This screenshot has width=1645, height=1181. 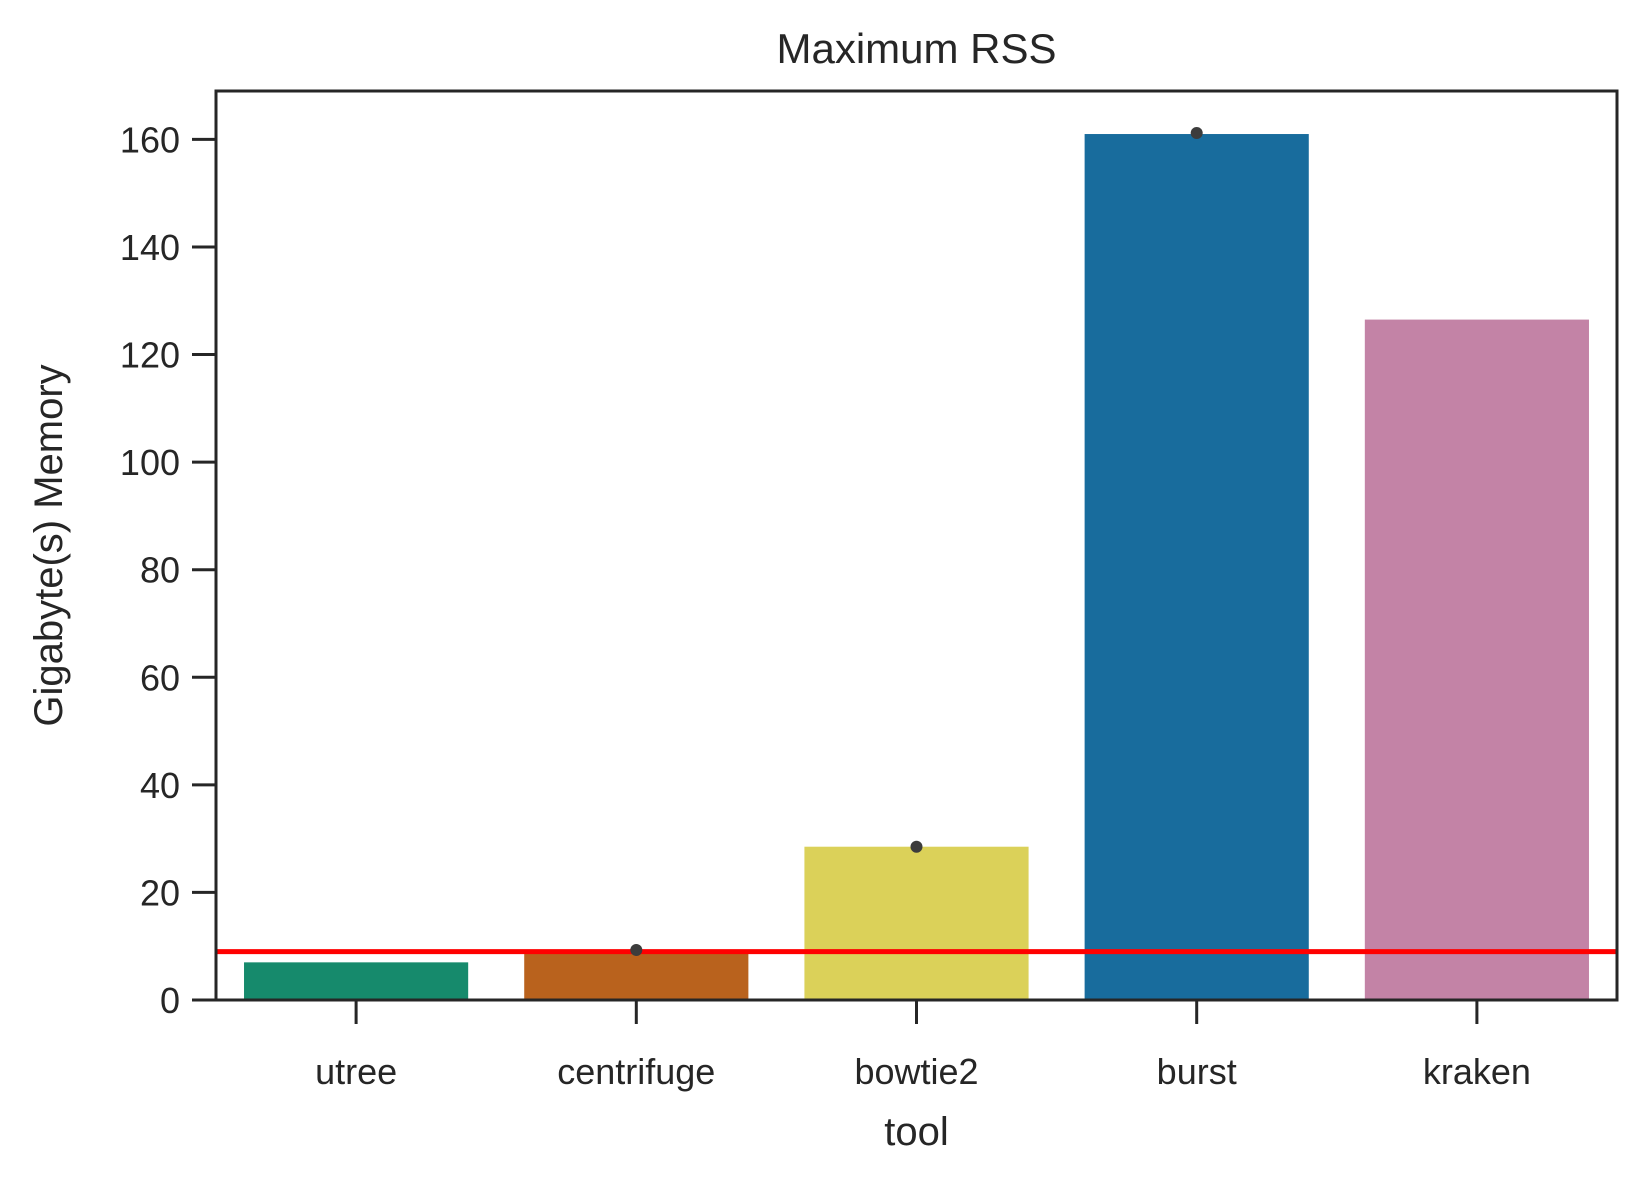 What do you see at coordinates (356, 981) in the screenshot?
I see `bar-utree` at bounding box center [356, 981].